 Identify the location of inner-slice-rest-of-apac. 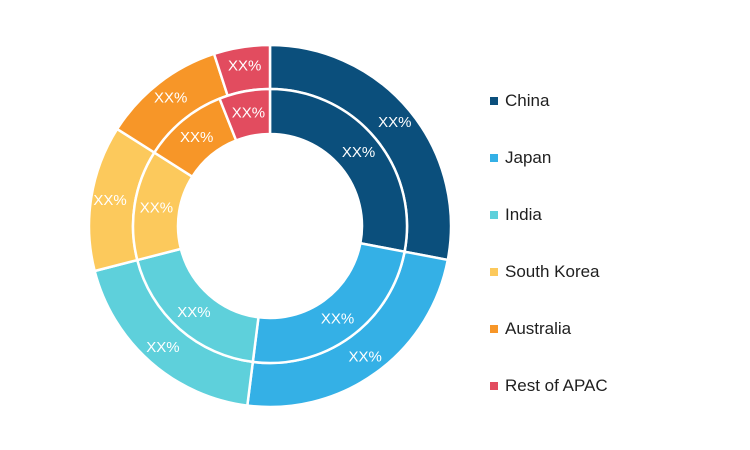
(245, 114).